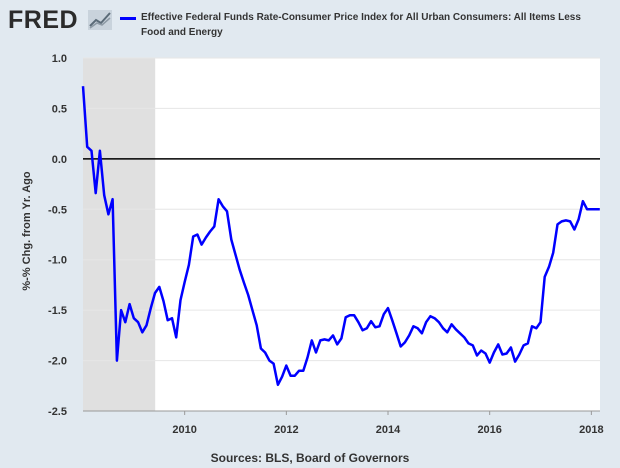 Image resolution: width=620 pixels, height=468 pixels. I want to click on fred-logo: FRED, so click(43, 20).